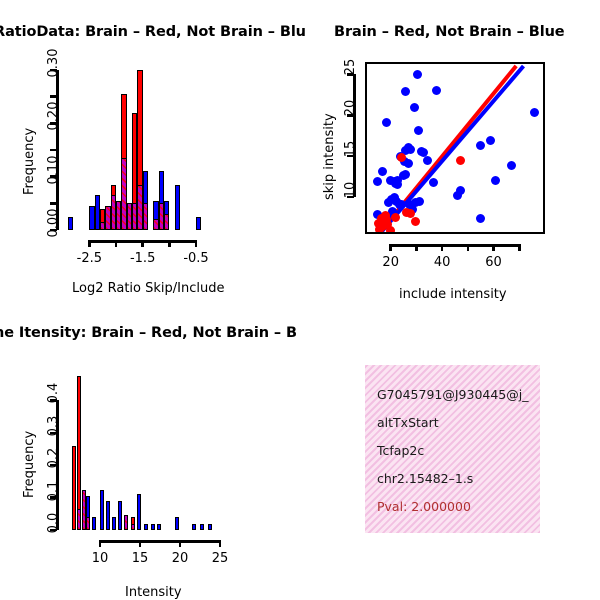 The height and width of the screenshot is (600, 600). I want to click on intensity-scatter-title: Brain – Red, Not Brain – Blue, so click(449, 32).